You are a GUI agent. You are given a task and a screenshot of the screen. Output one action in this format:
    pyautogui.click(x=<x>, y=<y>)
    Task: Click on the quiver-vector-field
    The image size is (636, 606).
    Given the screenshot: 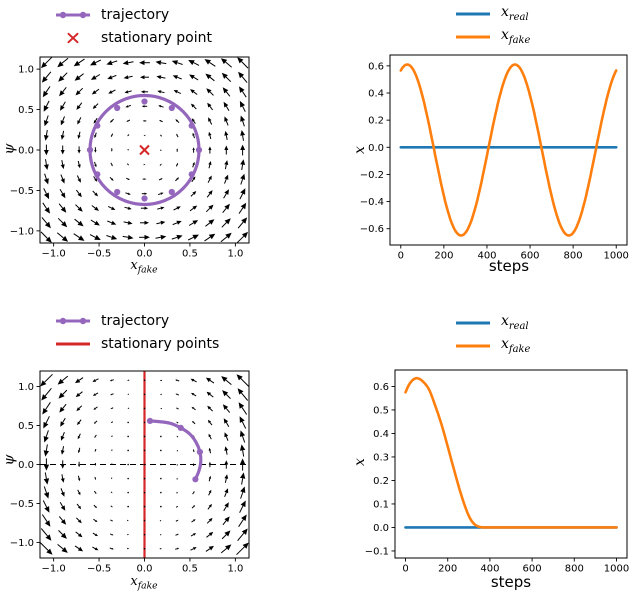 What is the action you would take?
    pyautogui.click(x=144, y=150)
    